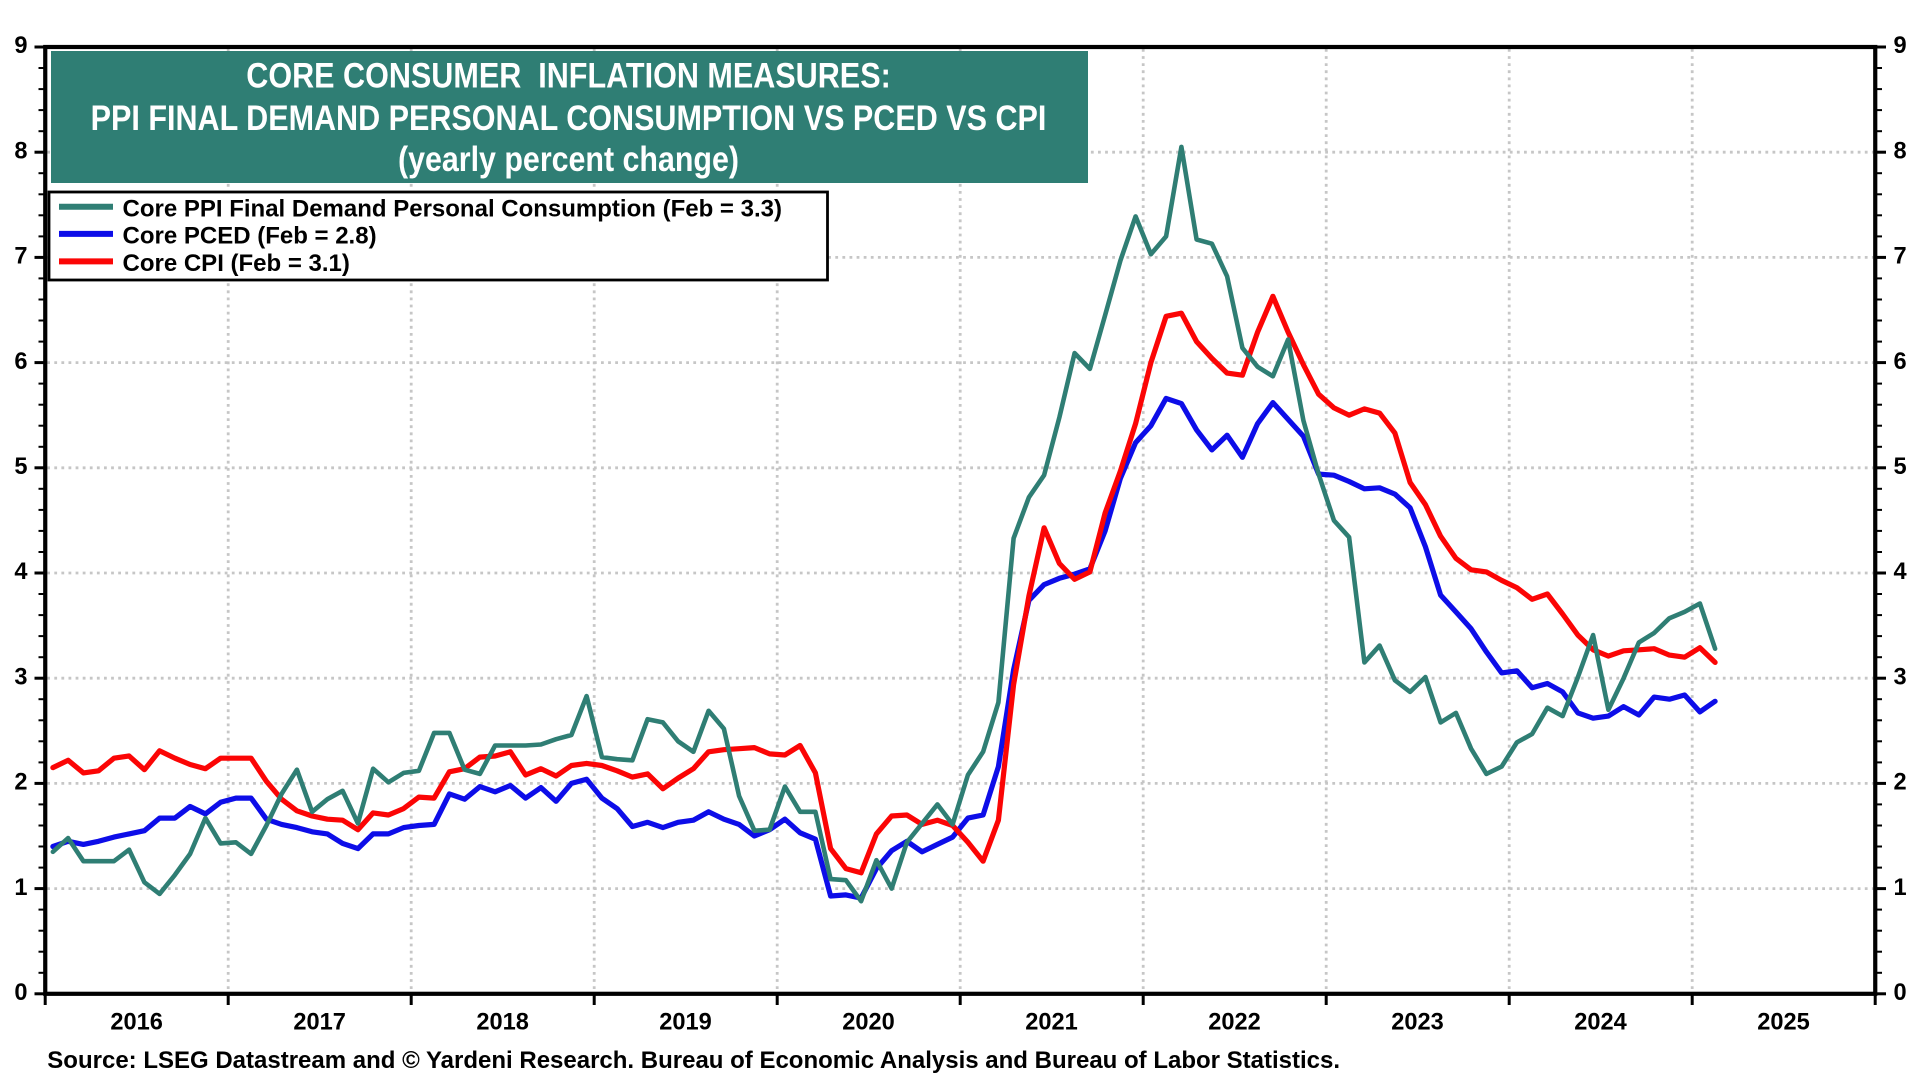 This screenshot has width=1920, height=1085. What do you see at coordinates (136, 1023) in the screenshot?
I see `svg-text: 2016` at bounding box center [136, 1023].